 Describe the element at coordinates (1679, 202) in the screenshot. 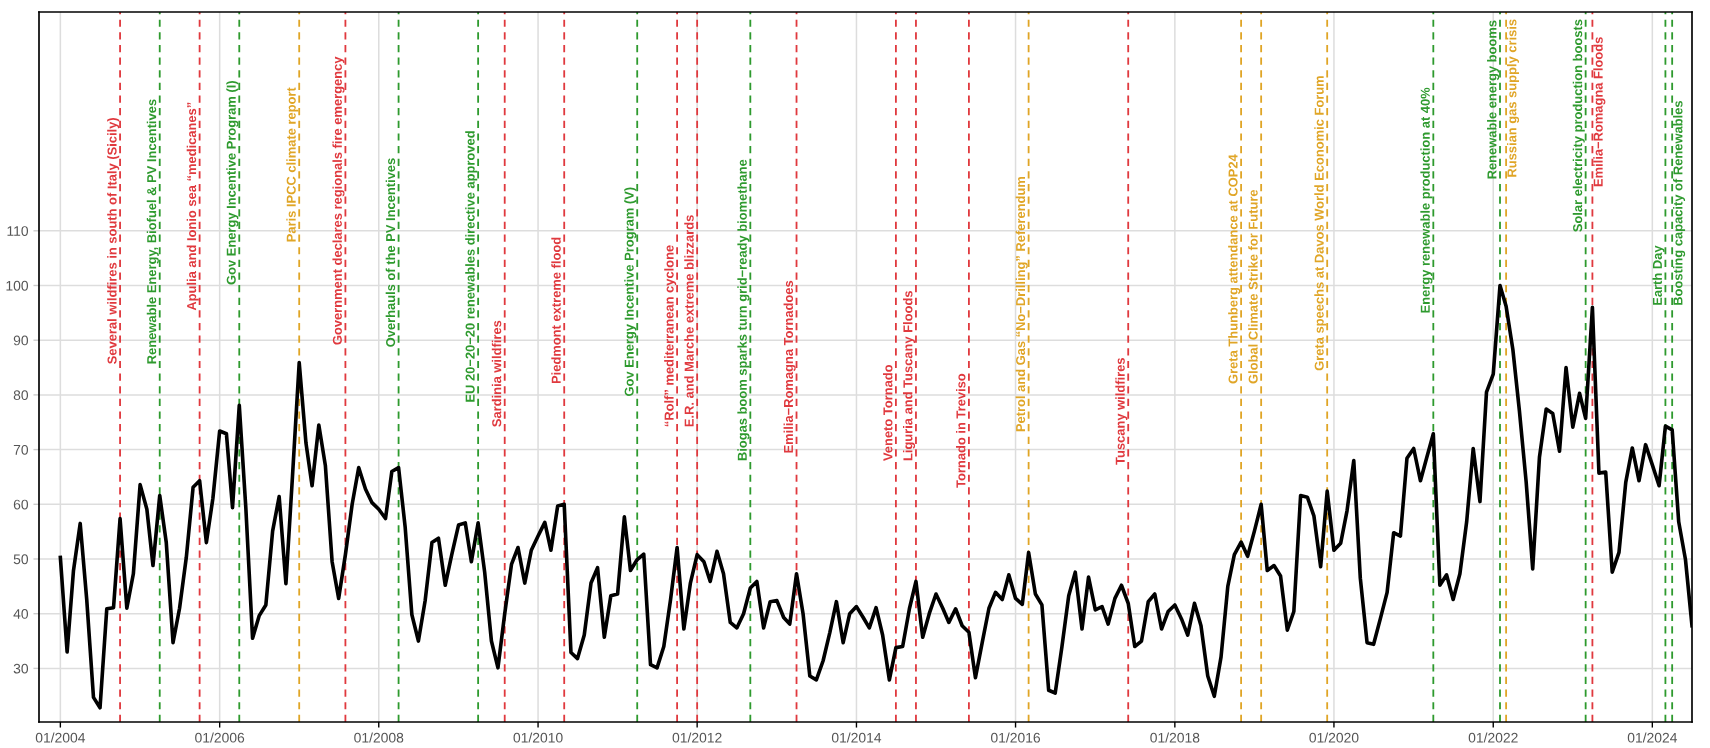

I see `ref-line-label: Boosting capacity of Renewables` at that location.